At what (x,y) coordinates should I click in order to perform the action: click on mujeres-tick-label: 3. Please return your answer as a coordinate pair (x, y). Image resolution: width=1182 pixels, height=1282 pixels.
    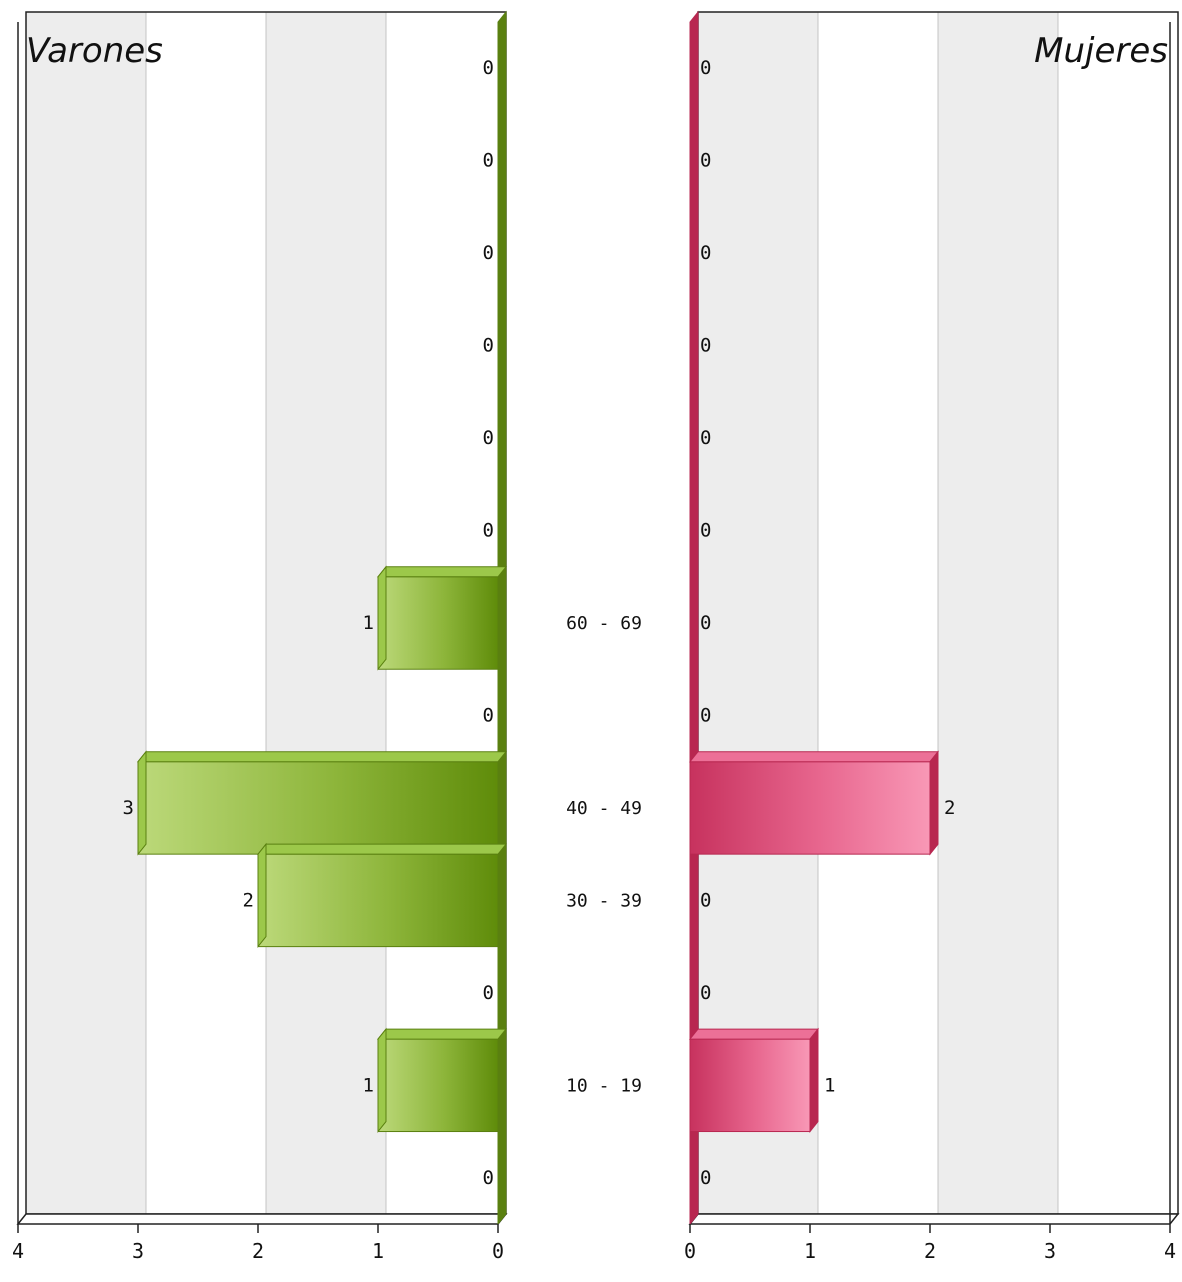
    Looking at the image, I should click on (1050, 1251).